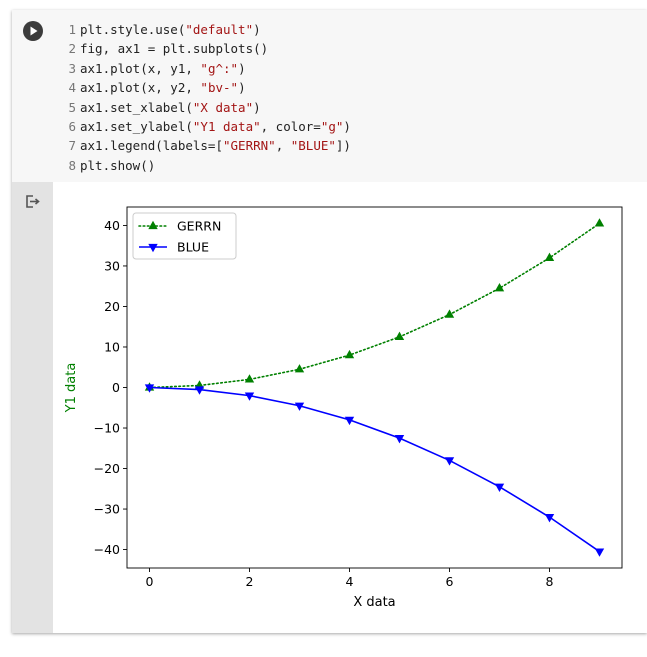 The height and width of the screenshot is (657, 647). Describe the element at coordinates (140, 68) in the screenshot. I see `code-token: ax1.plot(x, y1,` at that location.